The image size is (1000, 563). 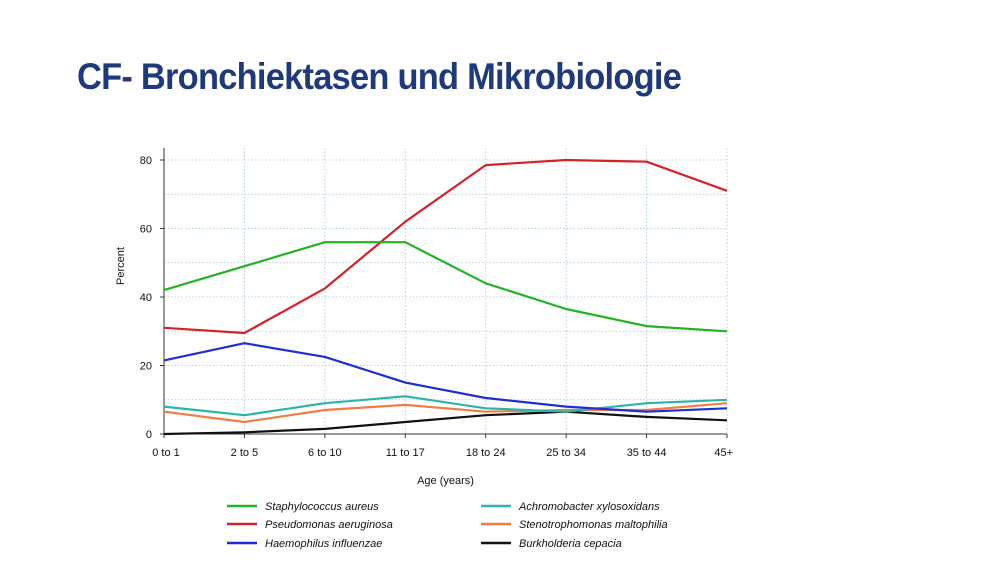 What do you see at coordinates (323, 544) in the screenshot?
I see `legend-label: Haemophilus influenzae` at bounding box center [323, 544].